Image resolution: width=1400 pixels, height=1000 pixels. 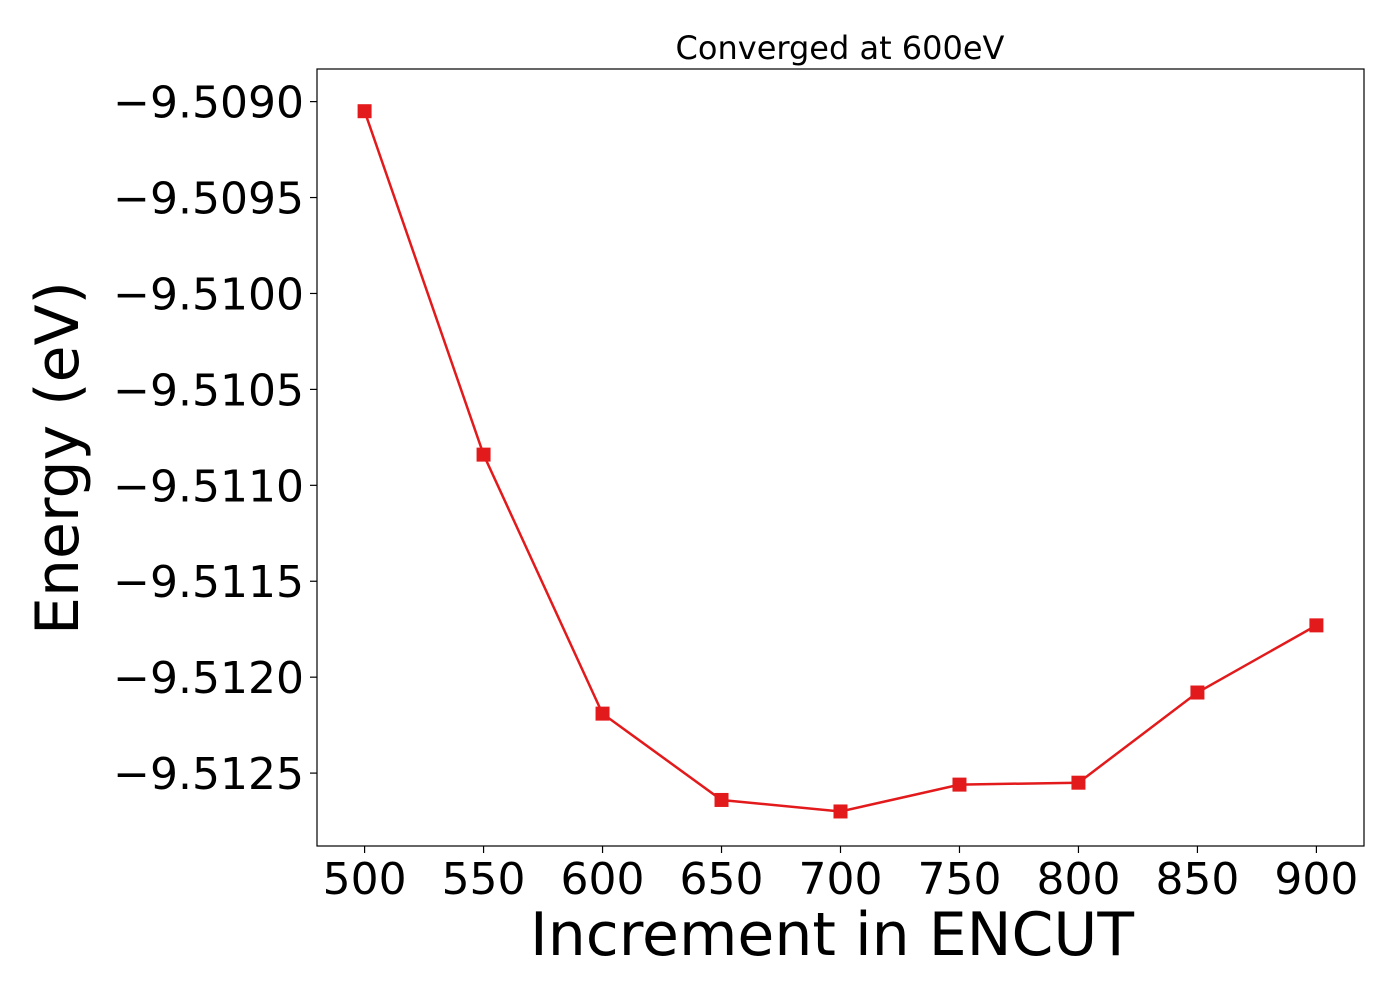 I want to click on y-tick-label: −9.5095, so click(x=208, y=199).